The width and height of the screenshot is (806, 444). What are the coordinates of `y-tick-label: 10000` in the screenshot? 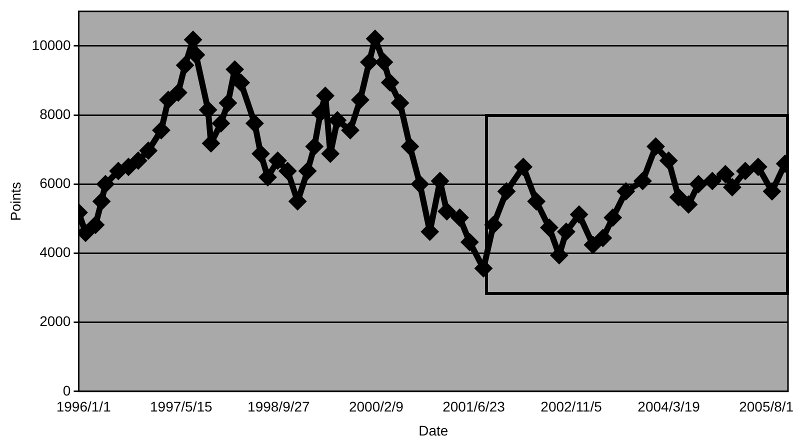 It's located at (51, 44).